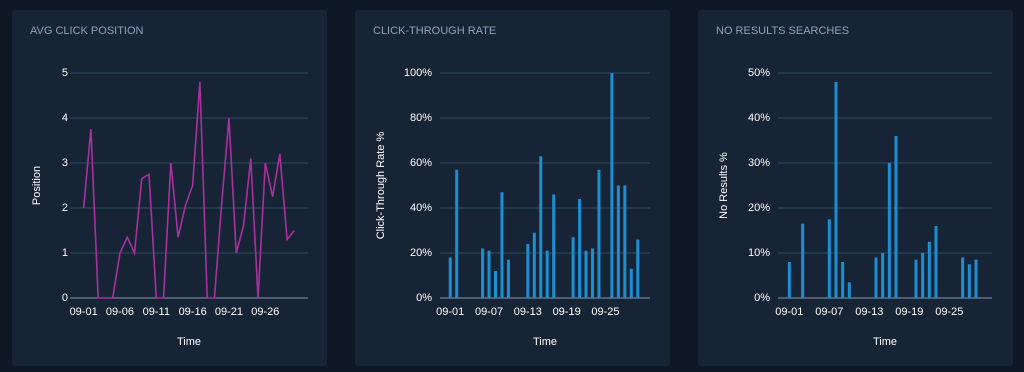 The image size is (1024, 372). What do you see at coordinates (156, 312) in the screenshot?
I see `x-tick-label: 09-11` at bounding box center [156, 312].